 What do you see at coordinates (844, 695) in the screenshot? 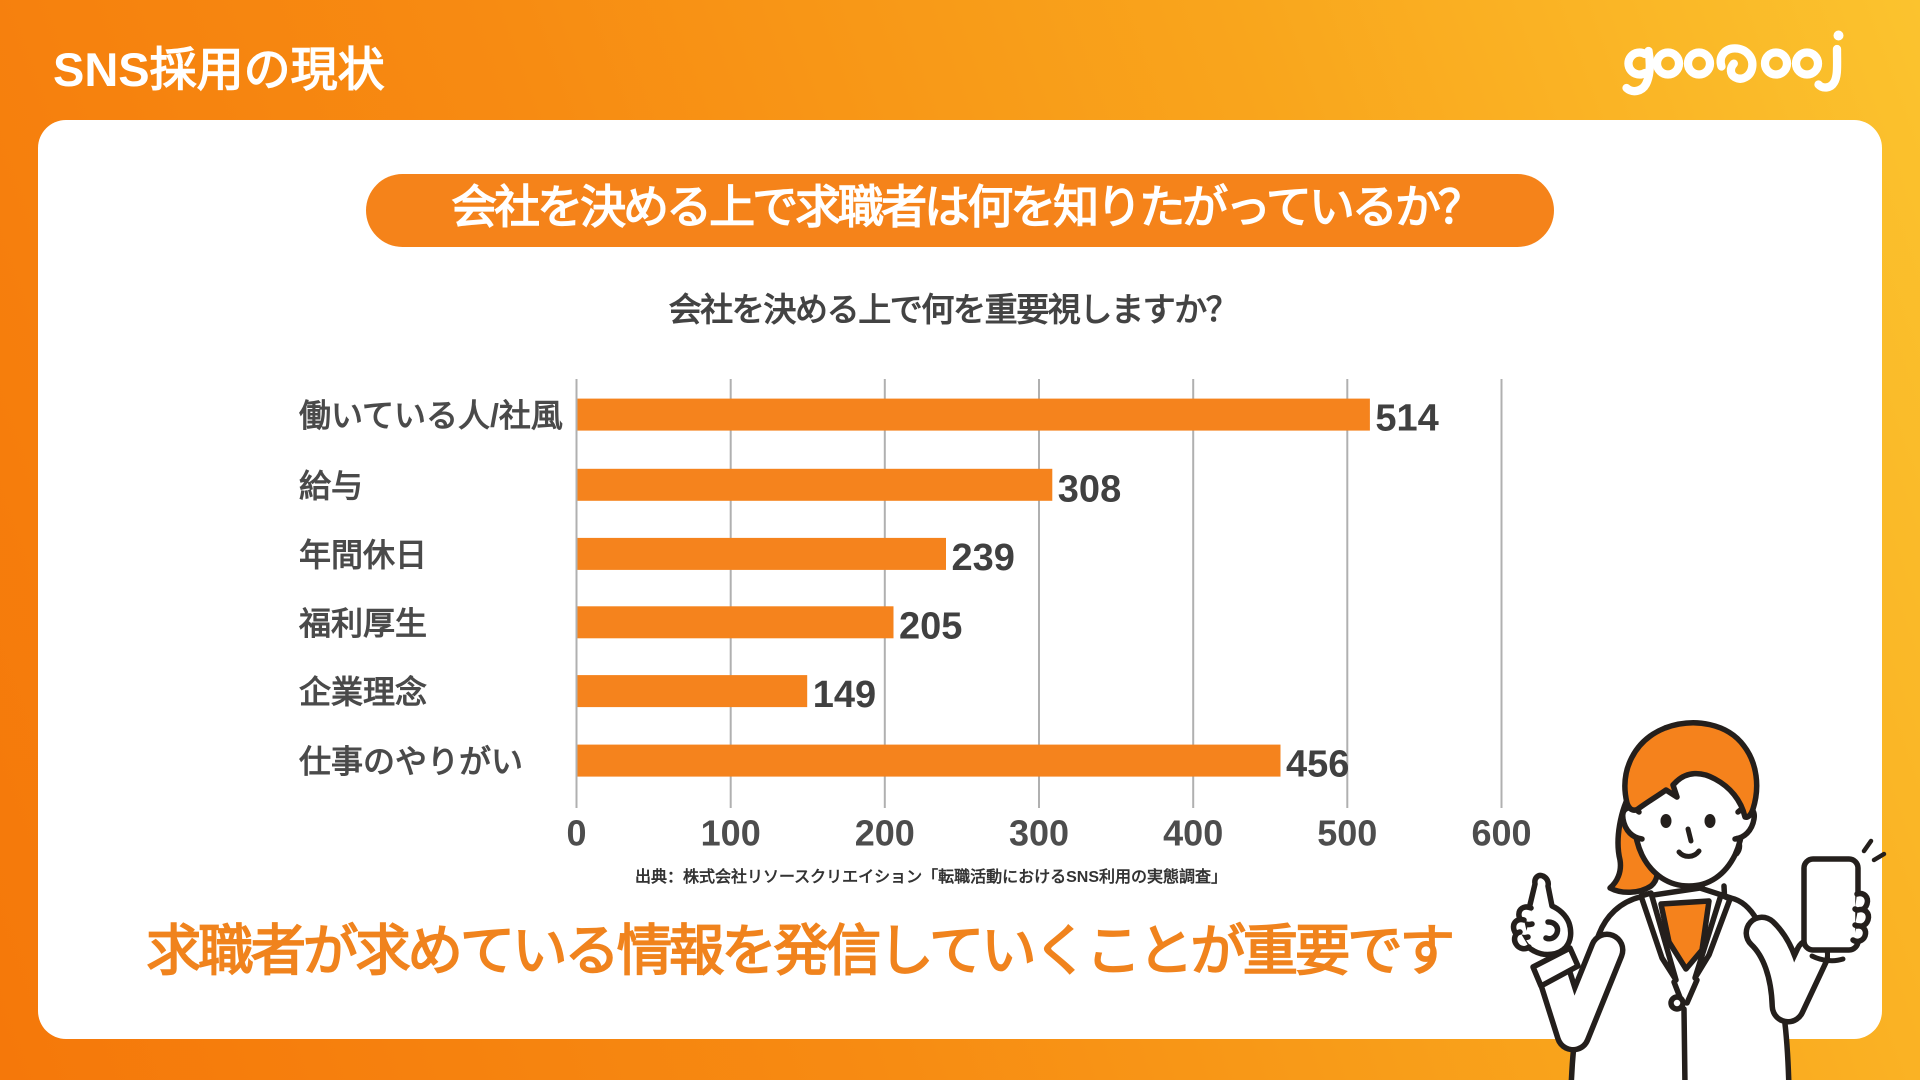
I see `svg-text: 149` at bounding box center [844, 695].